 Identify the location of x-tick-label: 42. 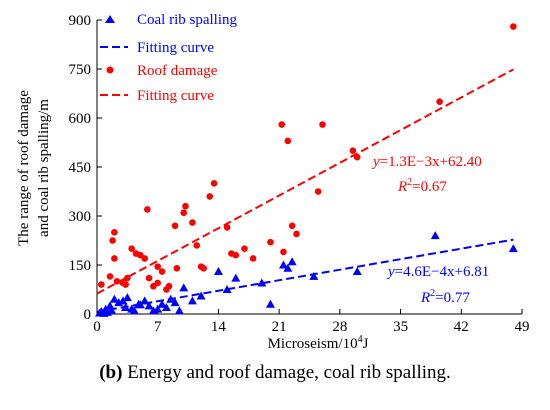
(461, 327).